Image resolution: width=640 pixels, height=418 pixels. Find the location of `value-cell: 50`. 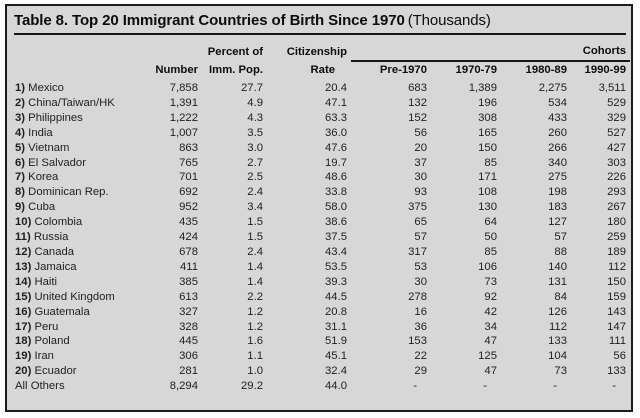

value-cell: 50 is located at coordinates (490, 237).